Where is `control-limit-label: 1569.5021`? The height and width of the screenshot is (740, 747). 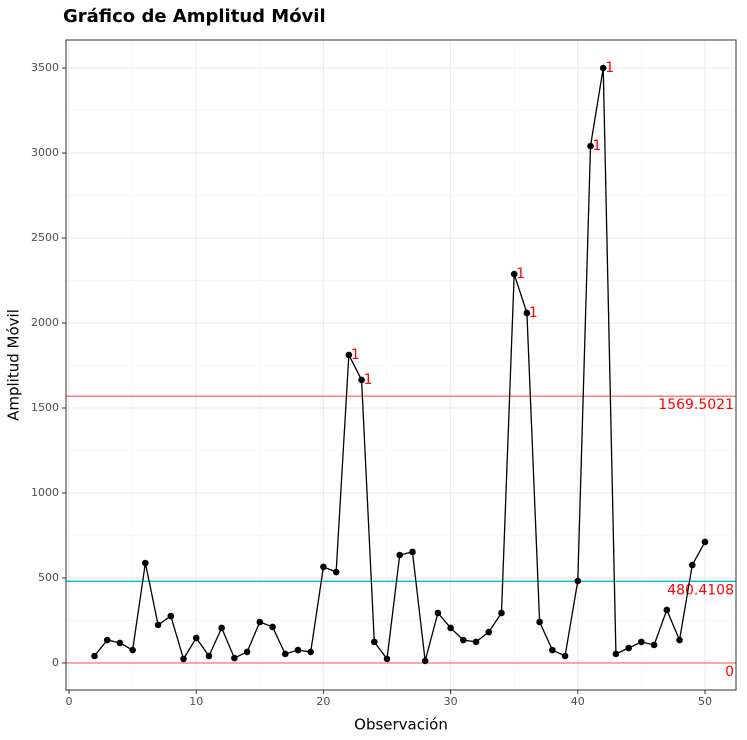
control-limit-label: 1569.5021 is located at coordinates (696, 405).